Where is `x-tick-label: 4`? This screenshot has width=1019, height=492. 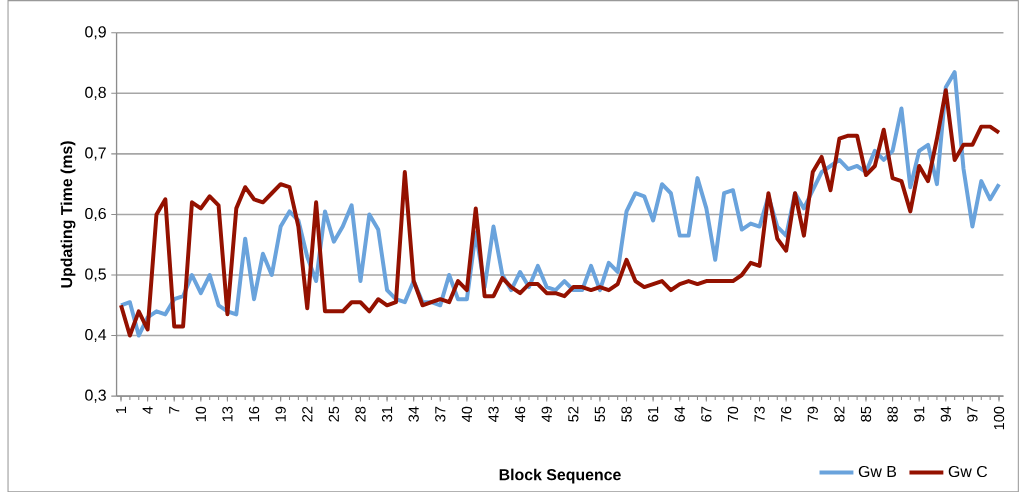
x-tick-label: 4 is located at coordinates (147, 410).